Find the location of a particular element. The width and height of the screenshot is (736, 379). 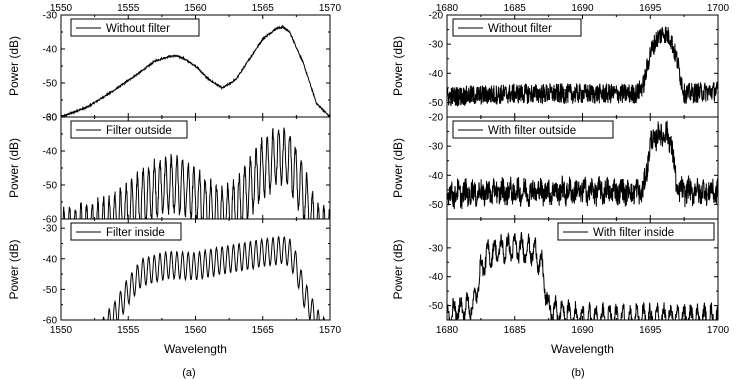

caption-b: (b) is located at coordinates (577, 373).